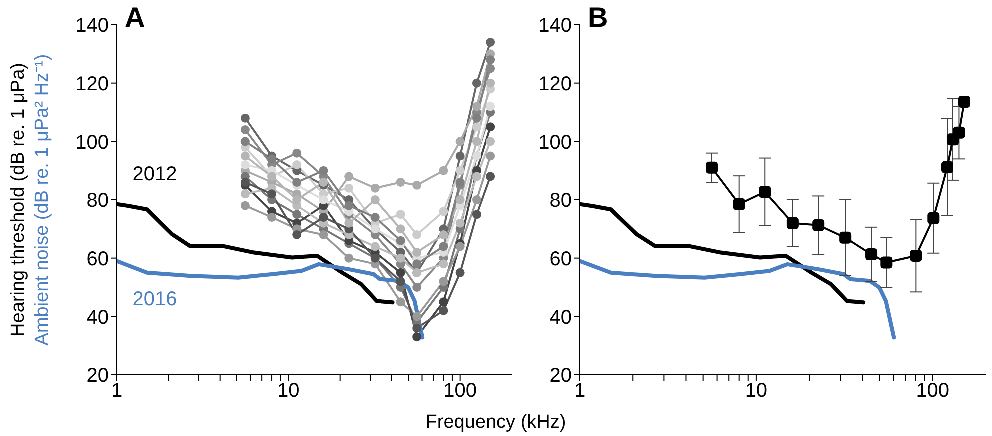 The image size is (992, 436). What do you see at coordinates (496, 422) in the screenshot?
I see `x-axis-title: Frequency (kHz)` at bounding box center [496, 422].